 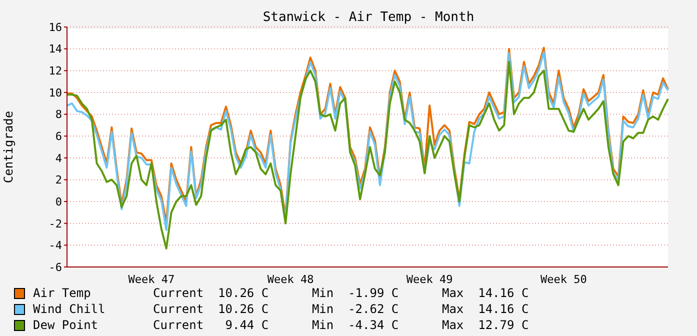 I want to click on chart-title: Stanwick - Air Temp - Month, so click(x=368, y=17).